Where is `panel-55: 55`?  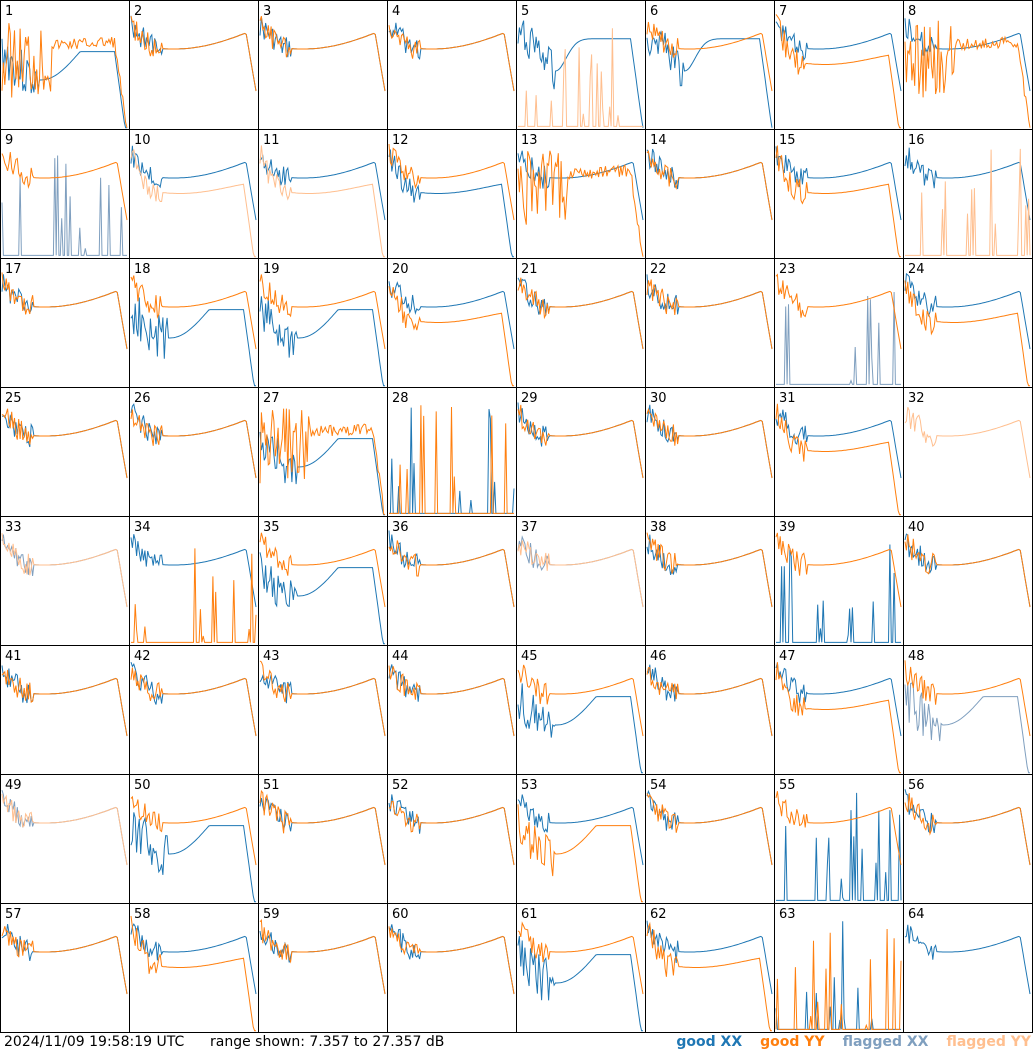
panel-55: 55 is located at coordinates (839, 839).